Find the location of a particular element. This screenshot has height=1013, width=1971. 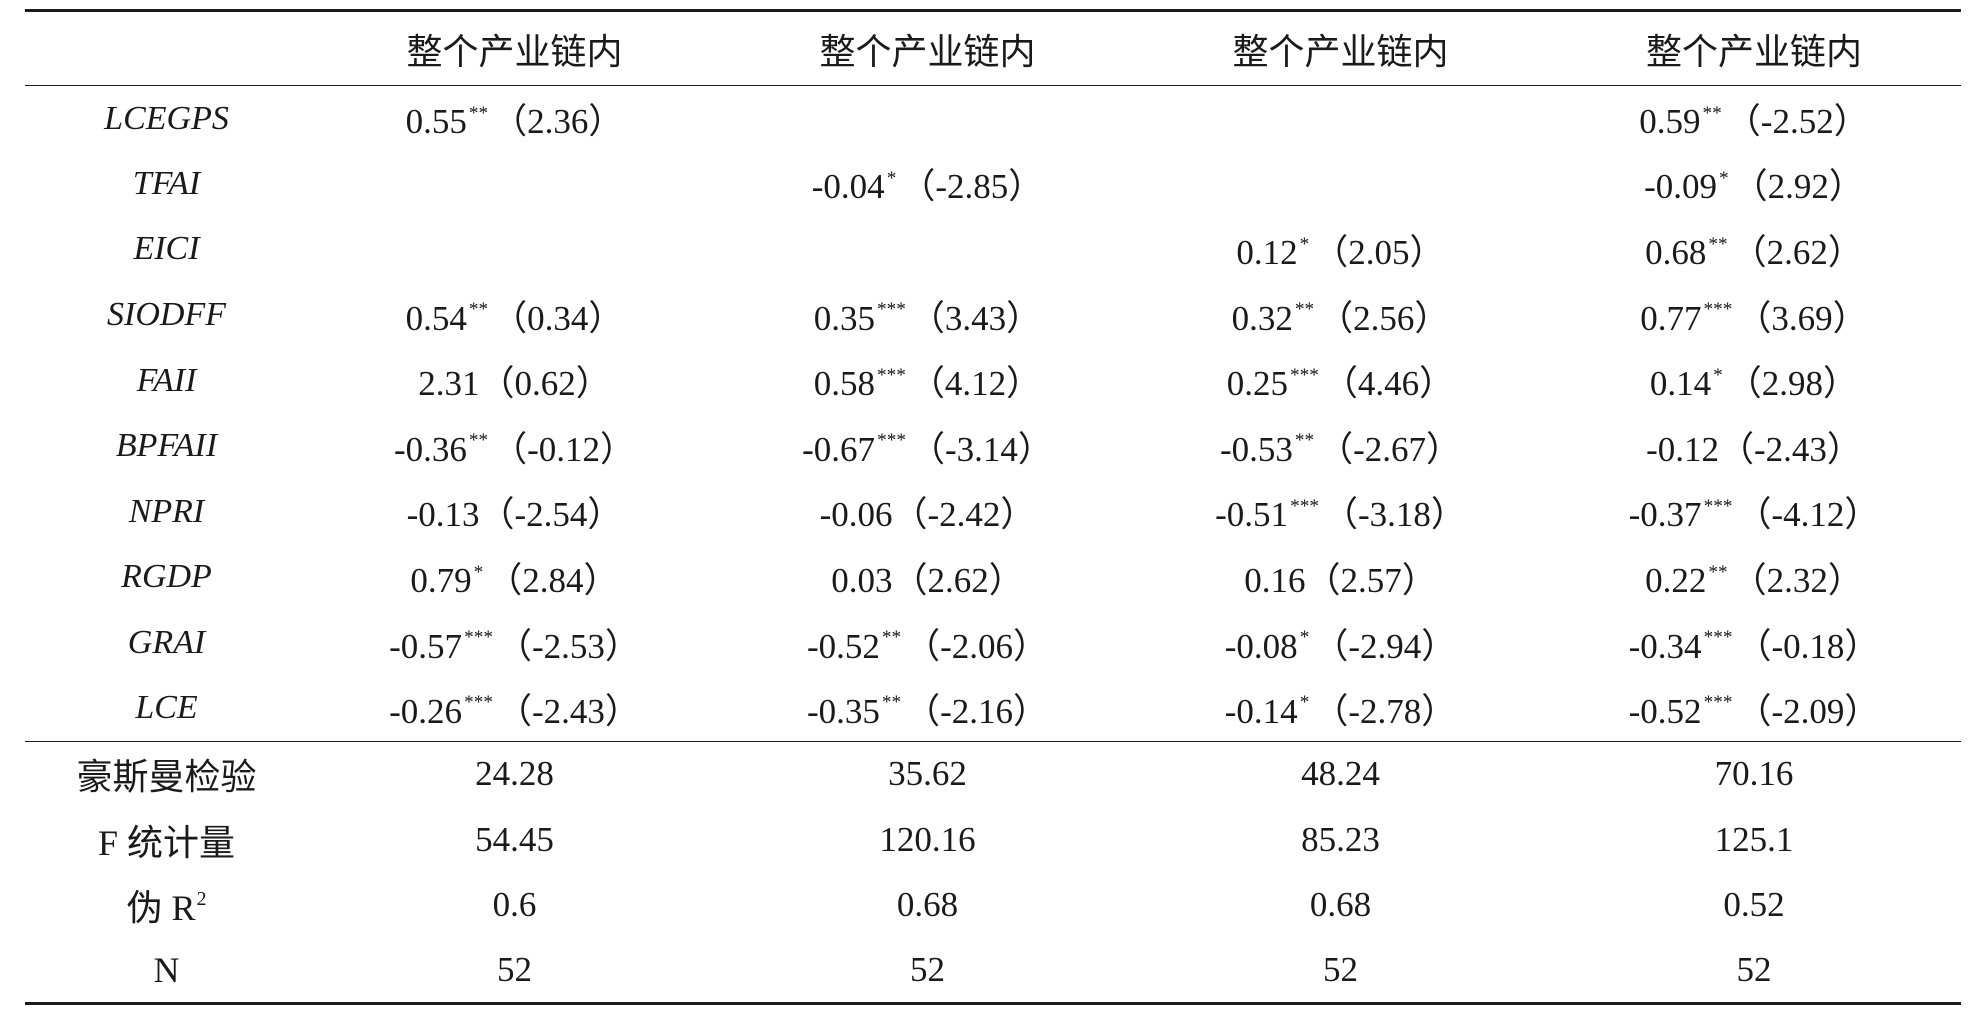

t-statistic: （2.98） is located at coordinates (1792, 384).